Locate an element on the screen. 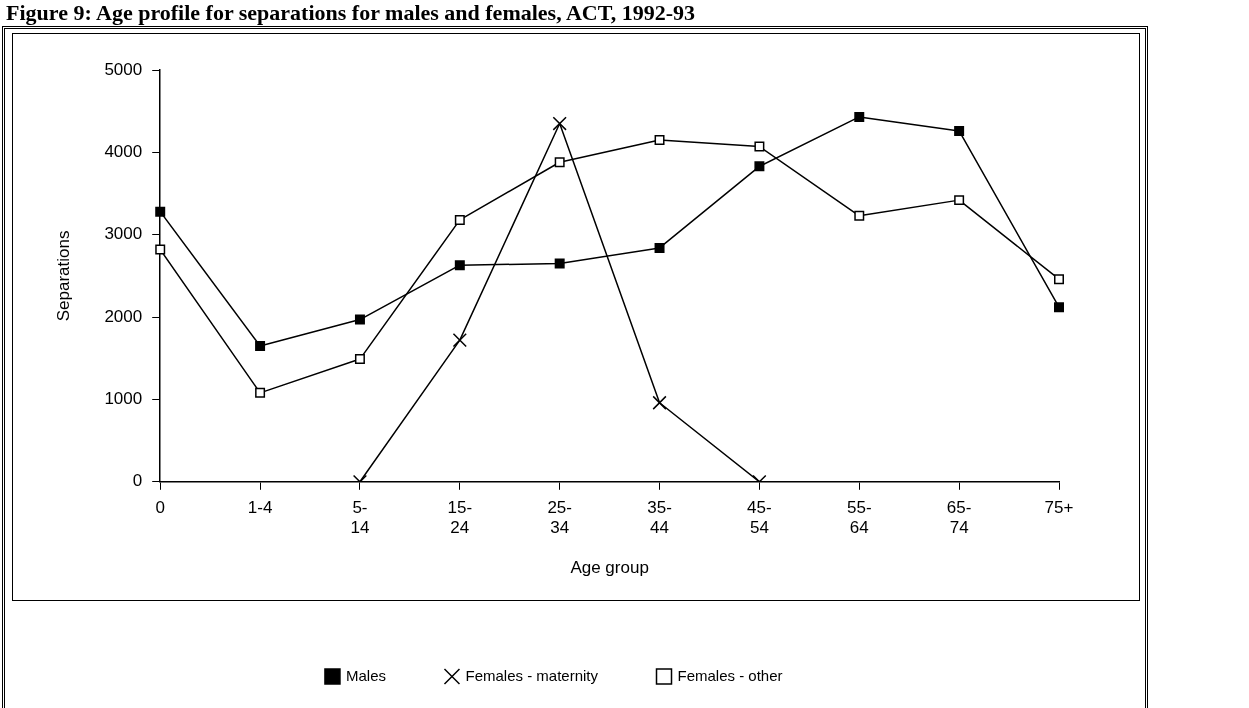 The height and width of the screenshot is (708, 1249). y-tick-label: 1000 is located at coordinates (123, 399).